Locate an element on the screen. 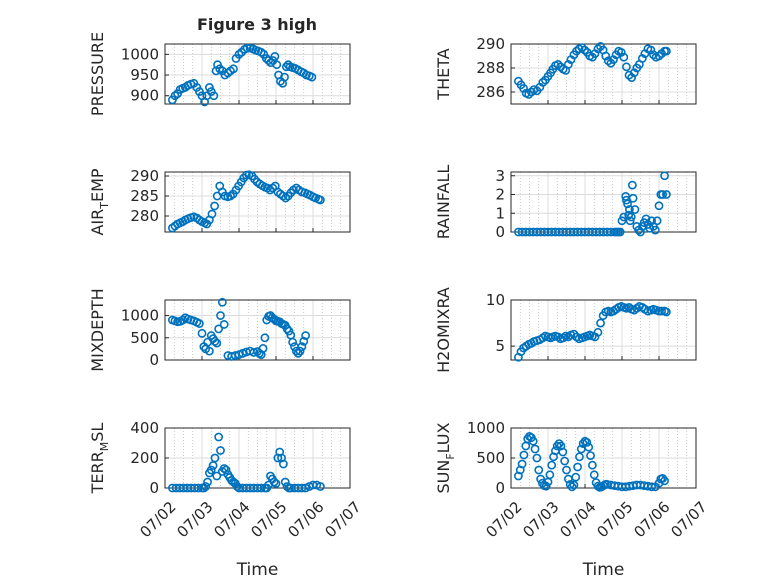 The image size is (778, 583). y-axis-label: TERRMSL is located at coordinates (99, 459).